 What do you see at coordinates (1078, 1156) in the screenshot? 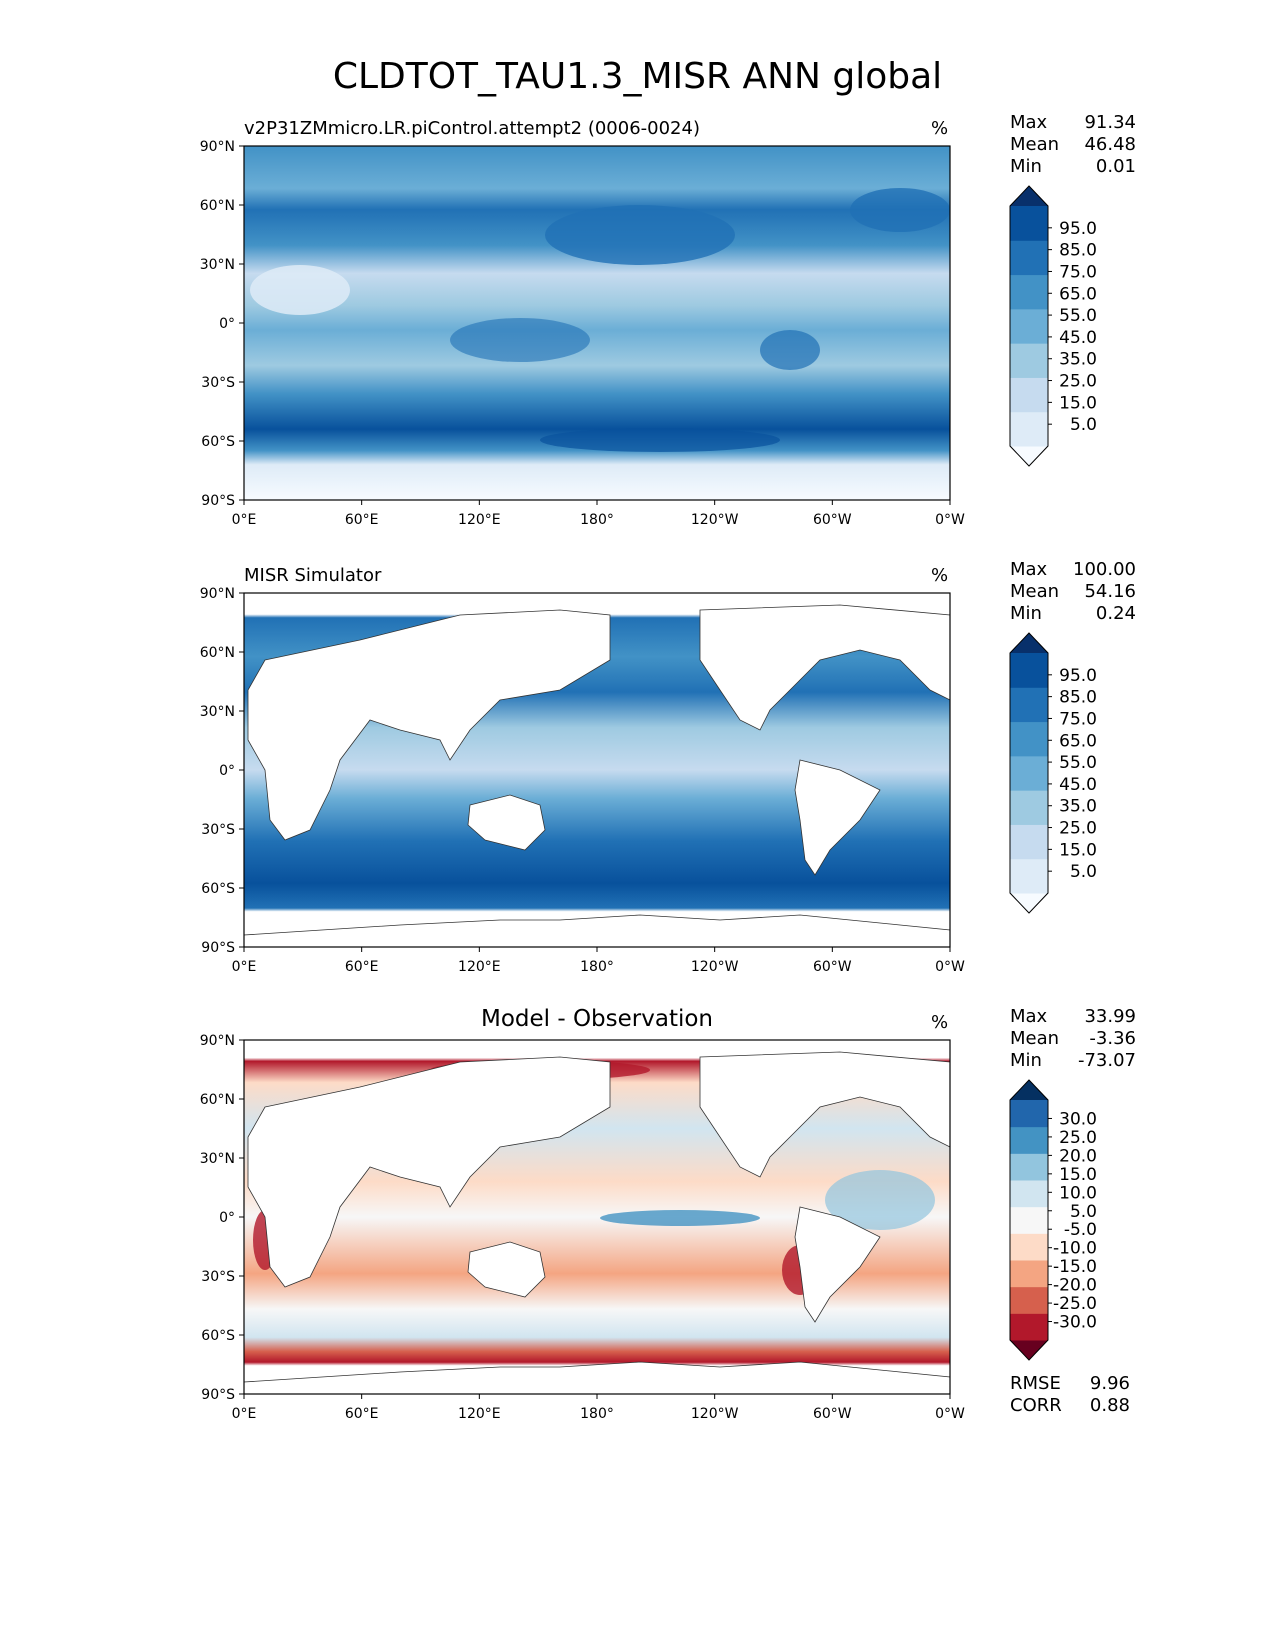
I see `colorbar-label: 20.0` at bounding box center [1078, 1156].